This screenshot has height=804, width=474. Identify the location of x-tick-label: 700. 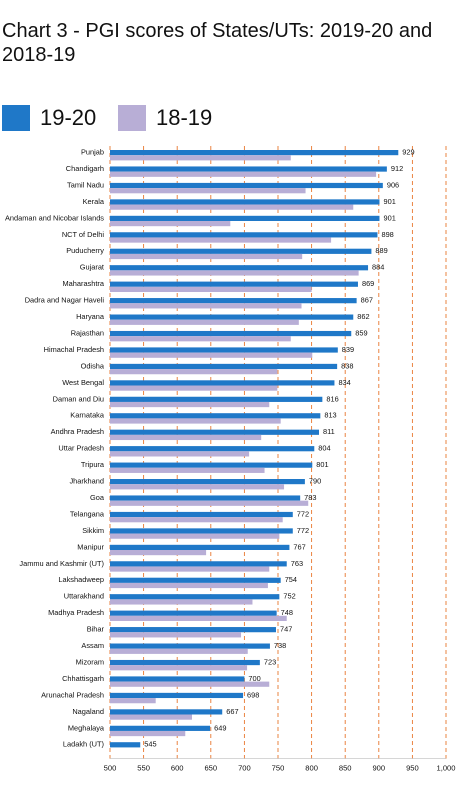
(244, 768).